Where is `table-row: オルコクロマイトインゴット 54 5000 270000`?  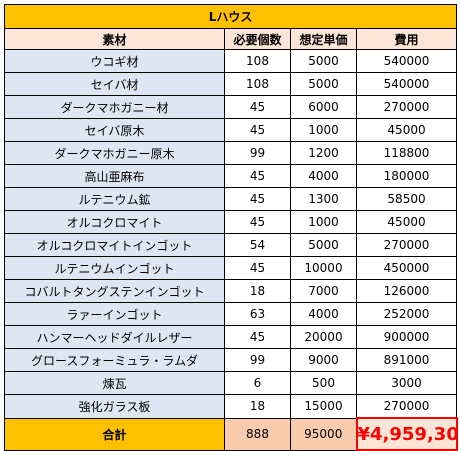 table-row: オルコクロマイトインゴット 54 5000 270000 is located at coordinates (231, 245).